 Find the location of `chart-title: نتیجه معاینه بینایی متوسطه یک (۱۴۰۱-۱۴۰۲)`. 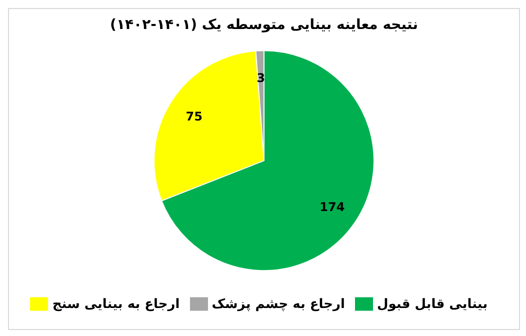

chart-title: نتیجه معاینه بینایی متوسطه یک (۱۴۰۱-۱۴۰۲) is located at coordinates (264, 25).